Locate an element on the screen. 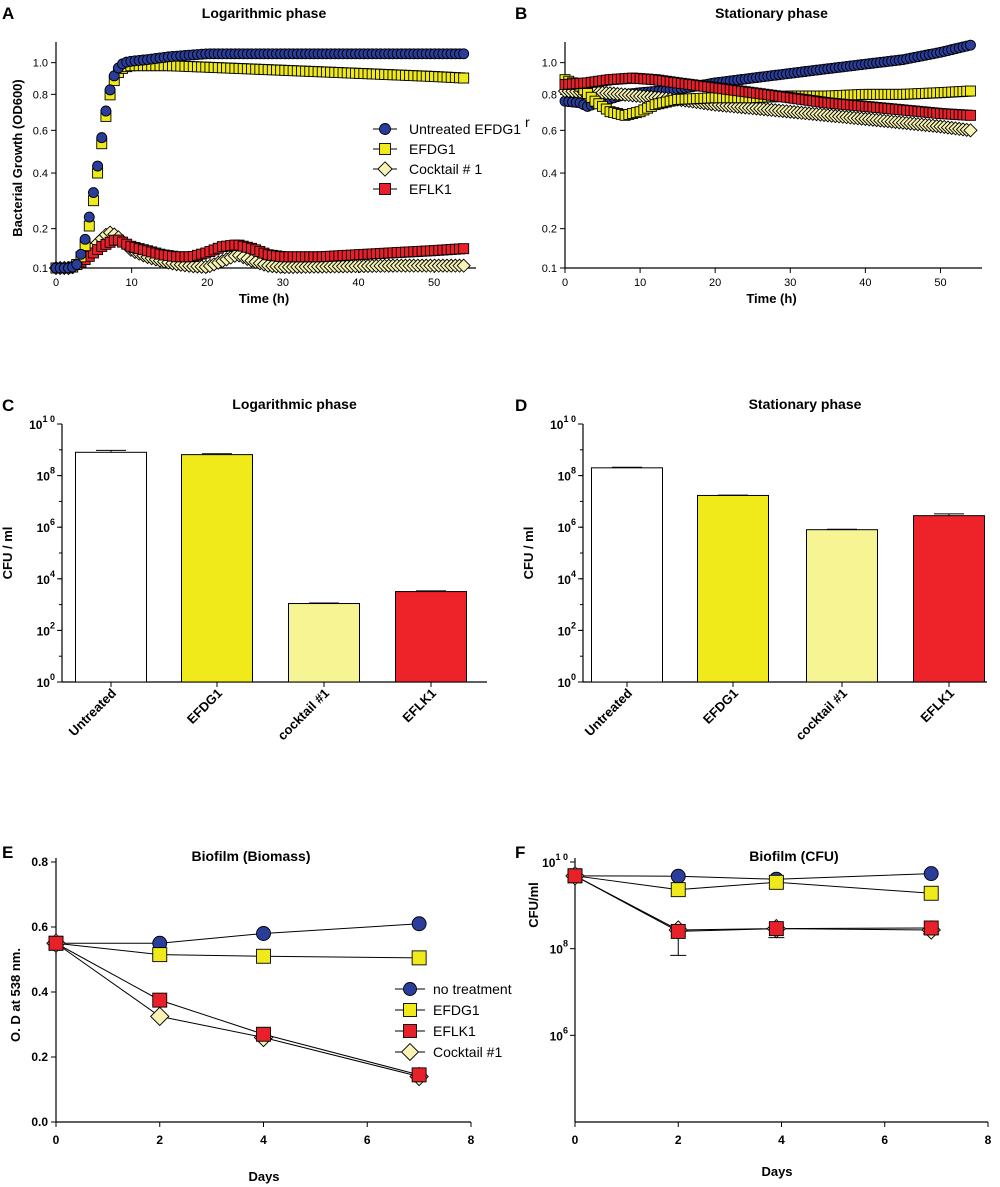  panel-a-legend-label: Cocktail # 1 is located at coordinates (445, 169).